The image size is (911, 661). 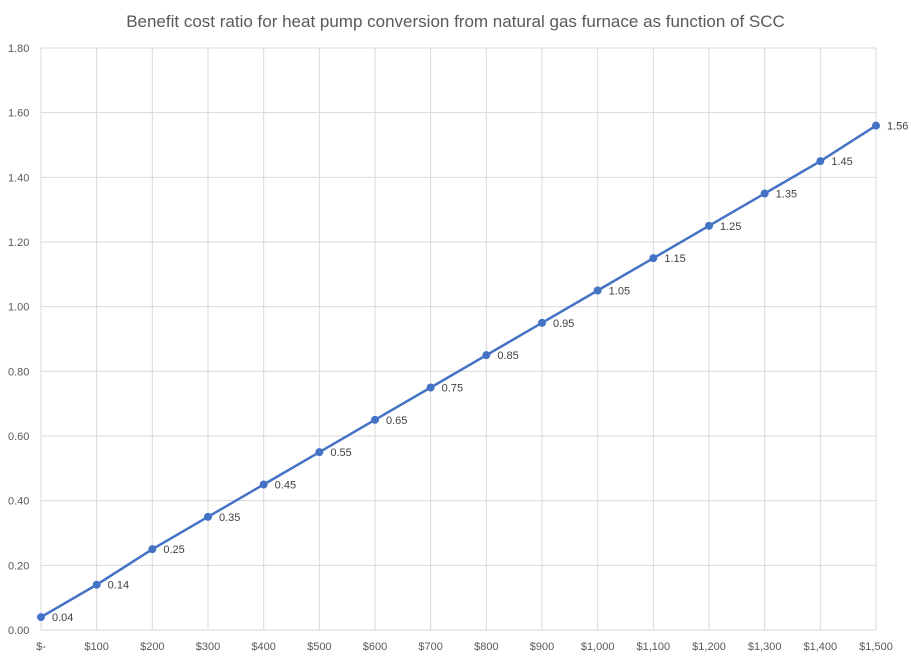 I want to click on data-label: 0.55, so click(x=340, y=453).